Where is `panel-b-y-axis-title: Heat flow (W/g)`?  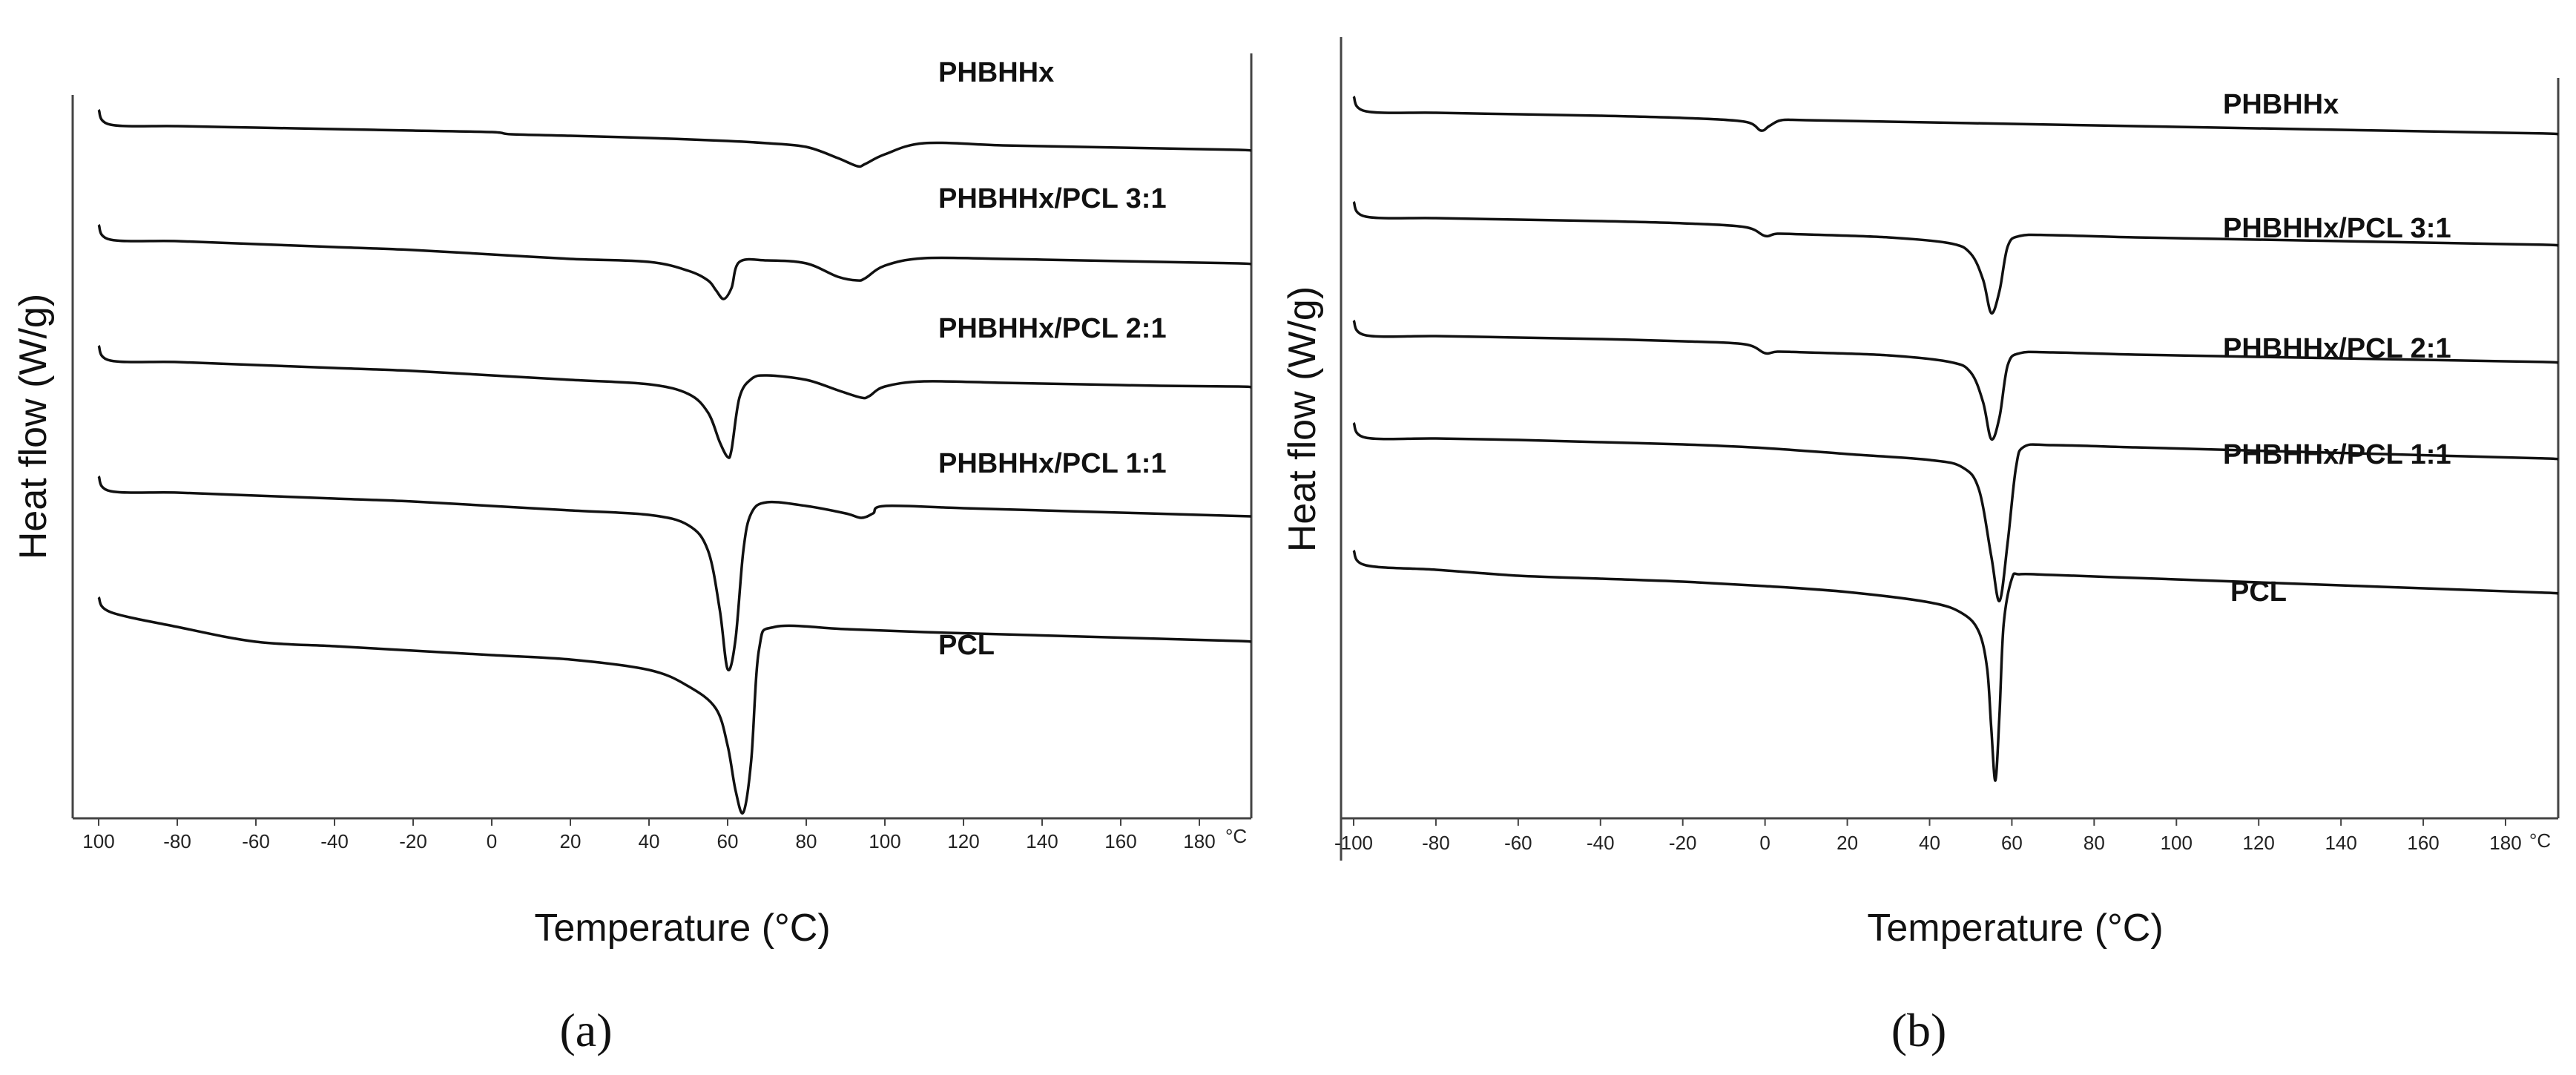 panel-b-y-axis-title: Heat flow (W/g) is located at coordinates (1303, 419).